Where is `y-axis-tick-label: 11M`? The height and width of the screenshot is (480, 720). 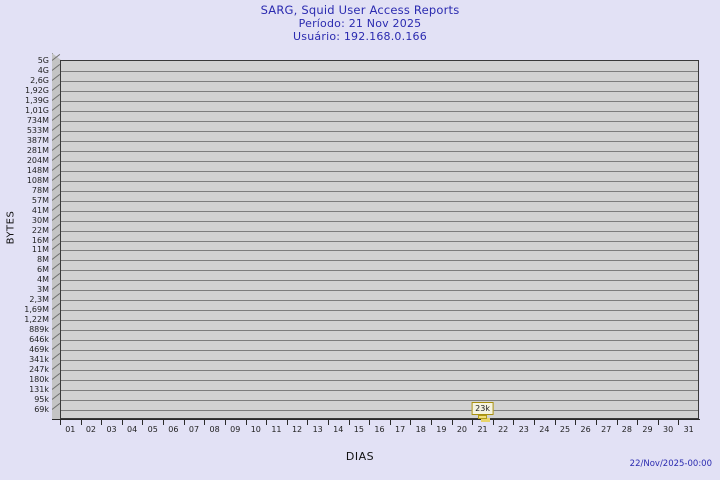
y-axis-tick-label: 11M is located at coordinates (40, 250).